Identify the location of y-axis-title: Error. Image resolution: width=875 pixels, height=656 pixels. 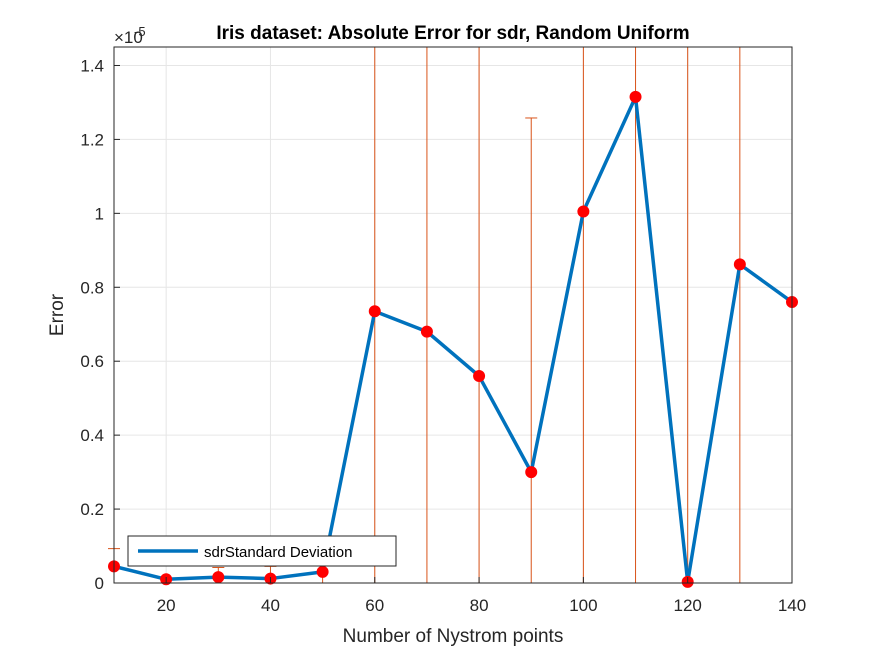
(57, 314).